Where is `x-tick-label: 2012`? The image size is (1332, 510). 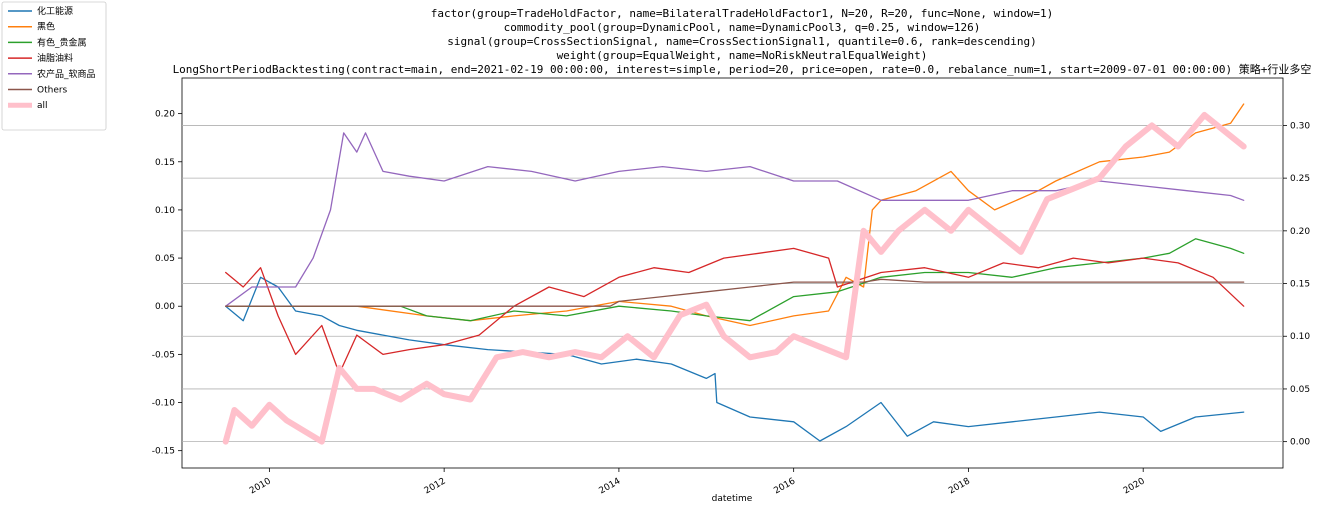 x-tick-label: 2012 is located at coordinates (435, 486).